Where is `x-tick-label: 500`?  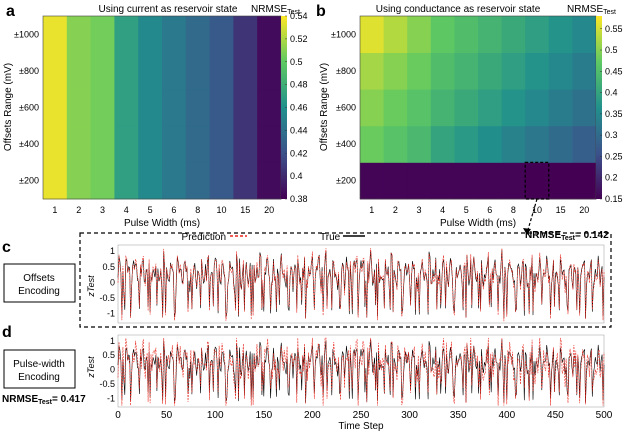
x-tick-label: 500 is located at coordinates (604, 415).